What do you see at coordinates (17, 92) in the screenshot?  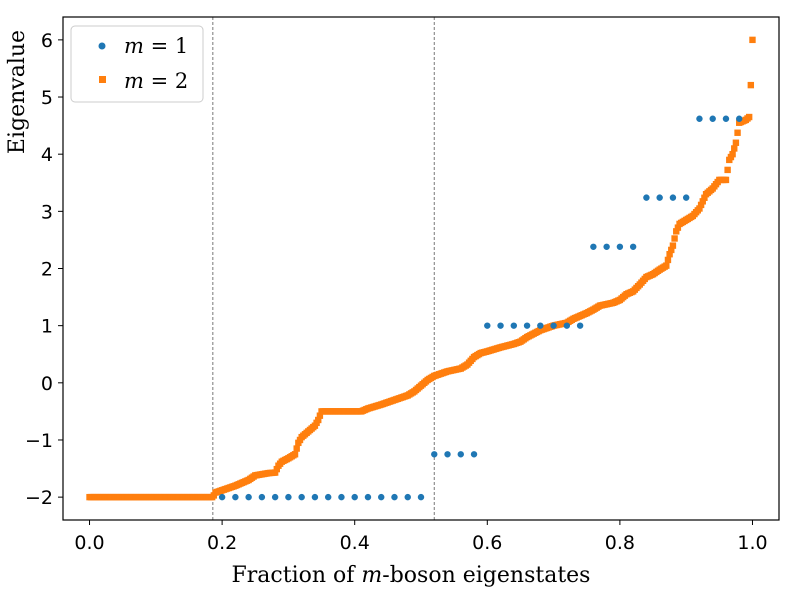 I see `y-axis-label: Eigenvalue` at bounding box center [17, 92].